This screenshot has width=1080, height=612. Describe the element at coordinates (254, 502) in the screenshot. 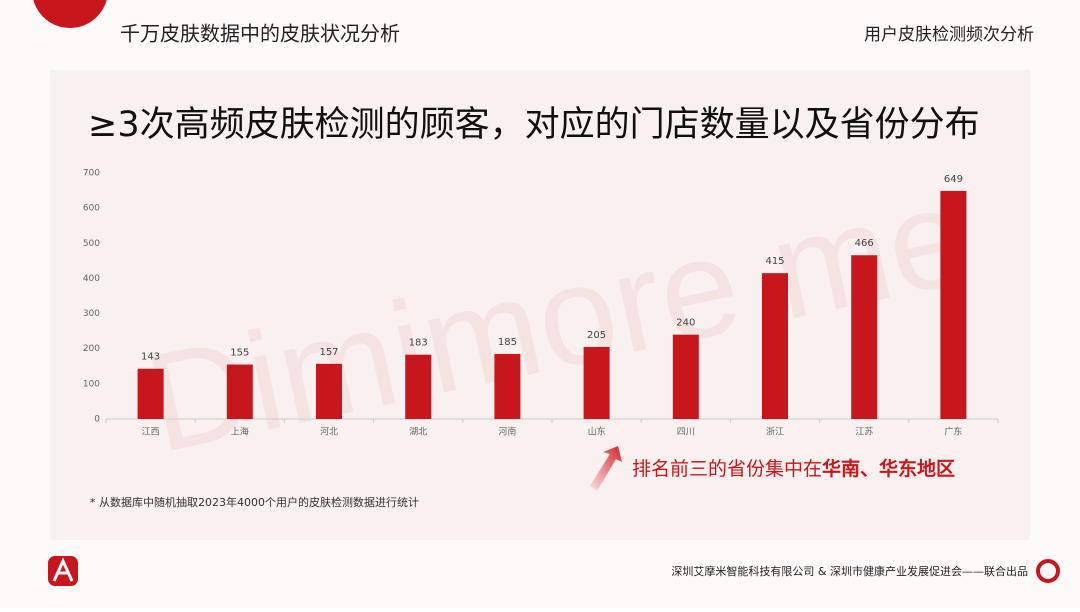

I see `note: * 从数据库中随机抽取2023年4000个用户的皮肤检测数据进行统计` at that location.